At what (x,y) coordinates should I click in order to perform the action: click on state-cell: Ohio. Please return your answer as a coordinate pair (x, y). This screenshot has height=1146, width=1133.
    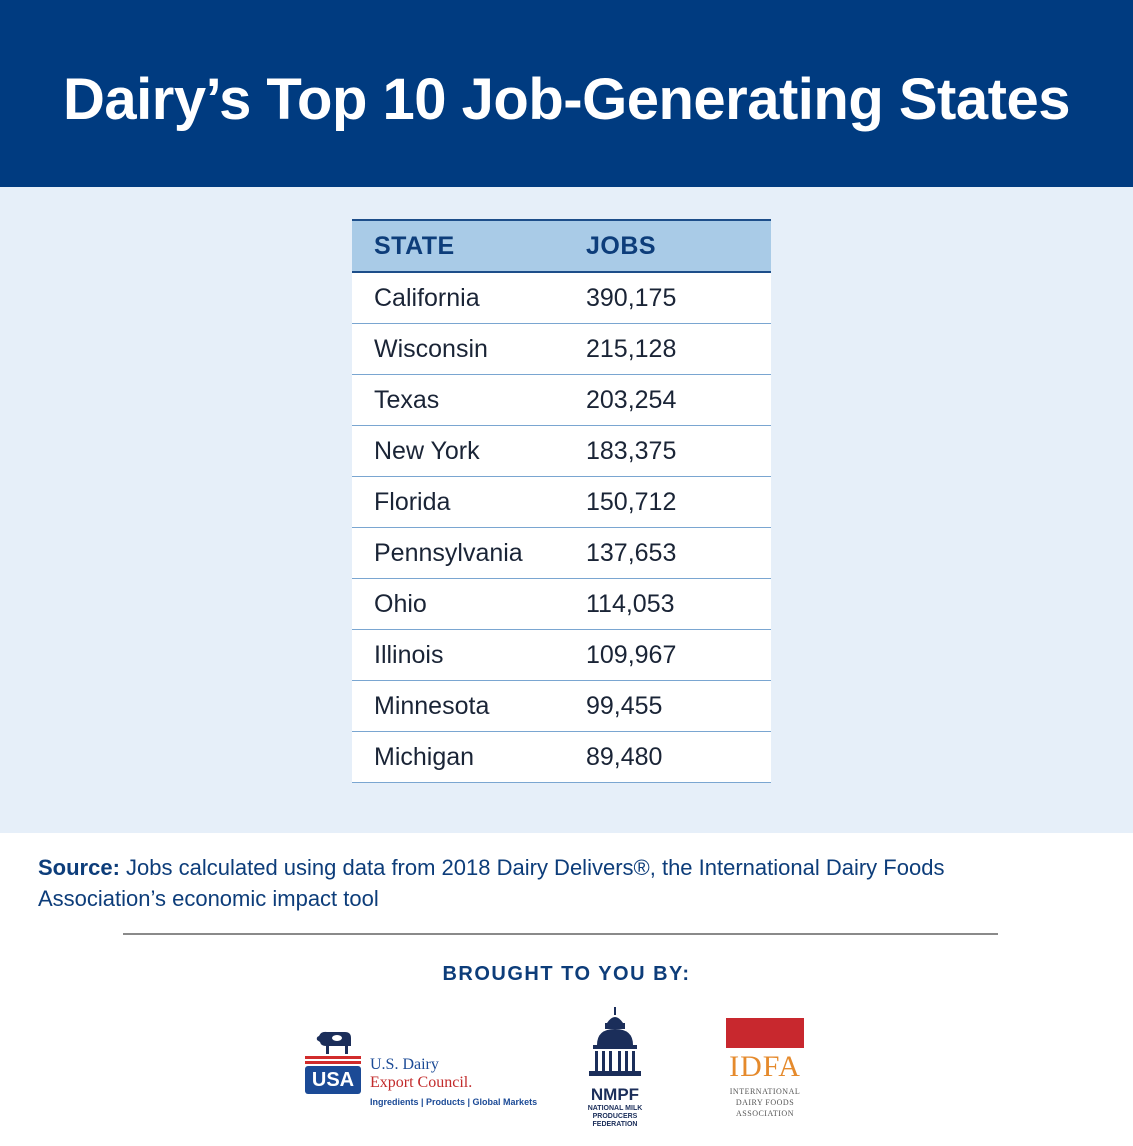
    Looking at the image, I should click on (400, 603).